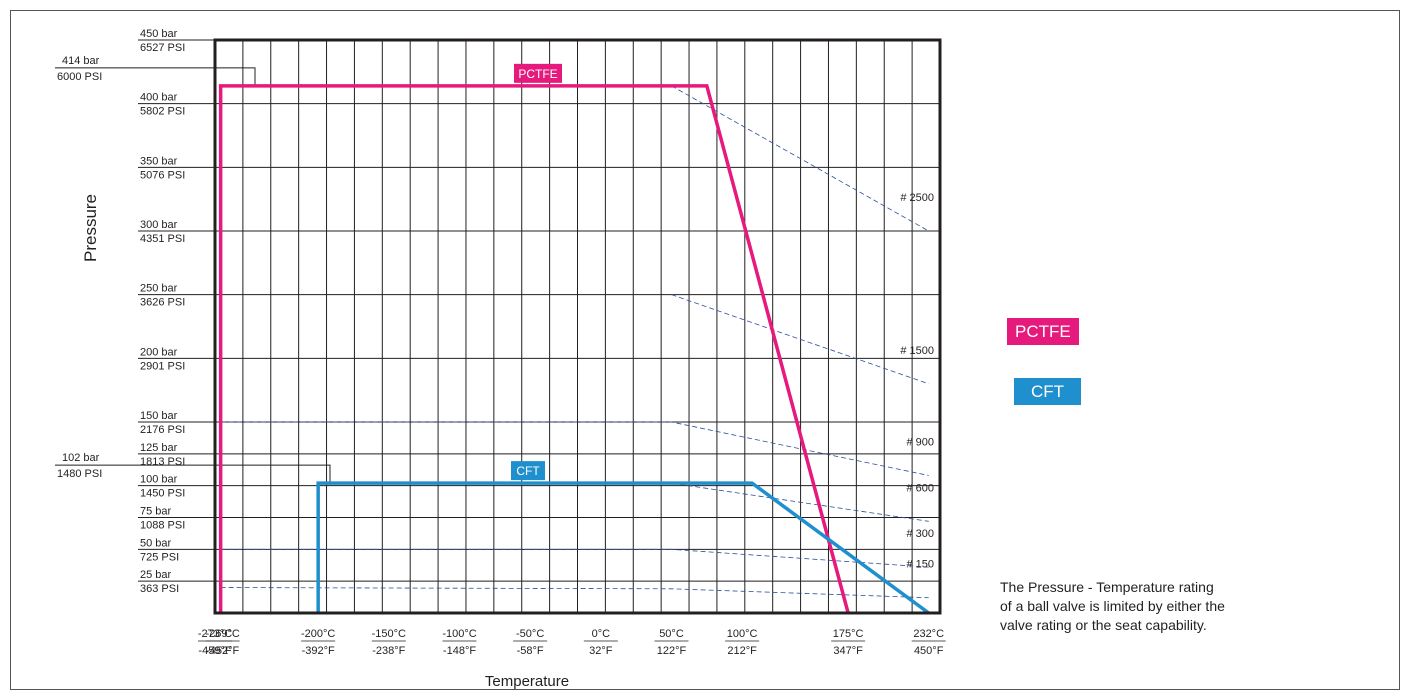 This screenshot has width=1413, height=698. What do you see at coordinates (162, 239) in the screenshot?
I see `y-tick-label-psi: 4351 PSI` at bounding box center [162, 239].